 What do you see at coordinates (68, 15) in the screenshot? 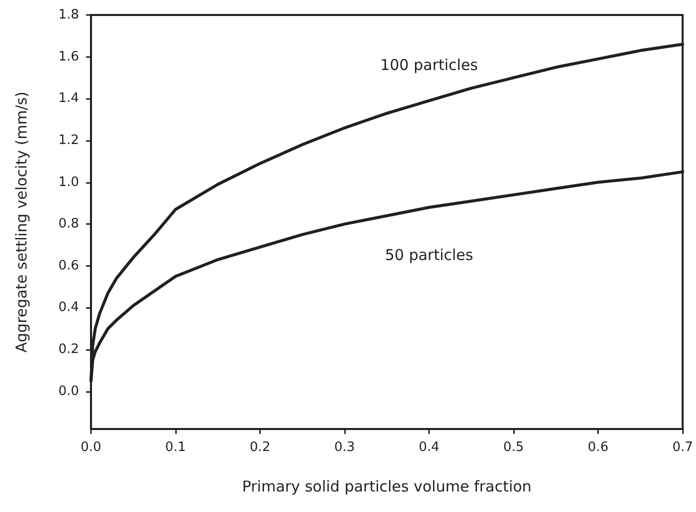
I see `y-tick-label: 1.8` at bounding box center [68, 15].